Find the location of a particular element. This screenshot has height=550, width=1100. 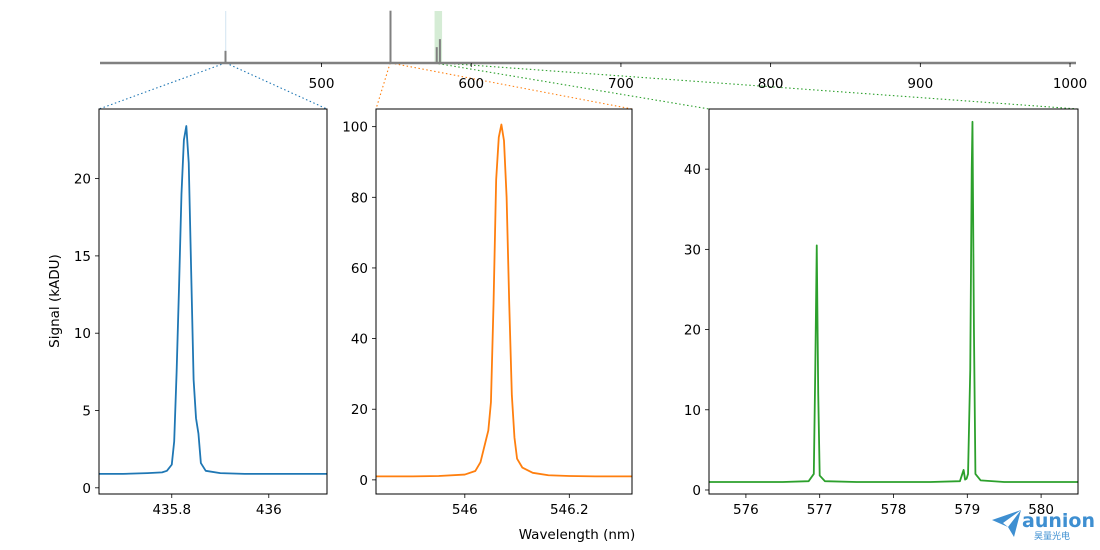

x-axis-label: Wavelength (nm) is located at coordinates (577, 535).